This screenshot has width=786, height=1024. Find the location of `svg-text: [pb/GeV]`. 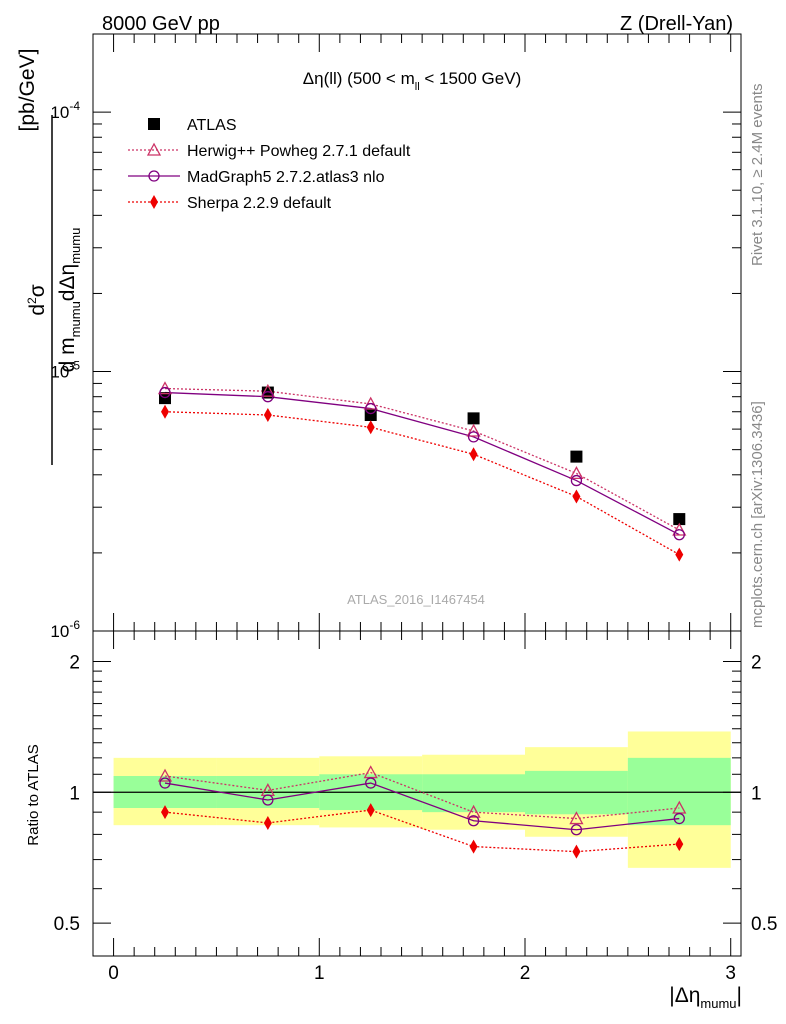

svg-text: [pb/GeV] is located at coordinates (27, 90).